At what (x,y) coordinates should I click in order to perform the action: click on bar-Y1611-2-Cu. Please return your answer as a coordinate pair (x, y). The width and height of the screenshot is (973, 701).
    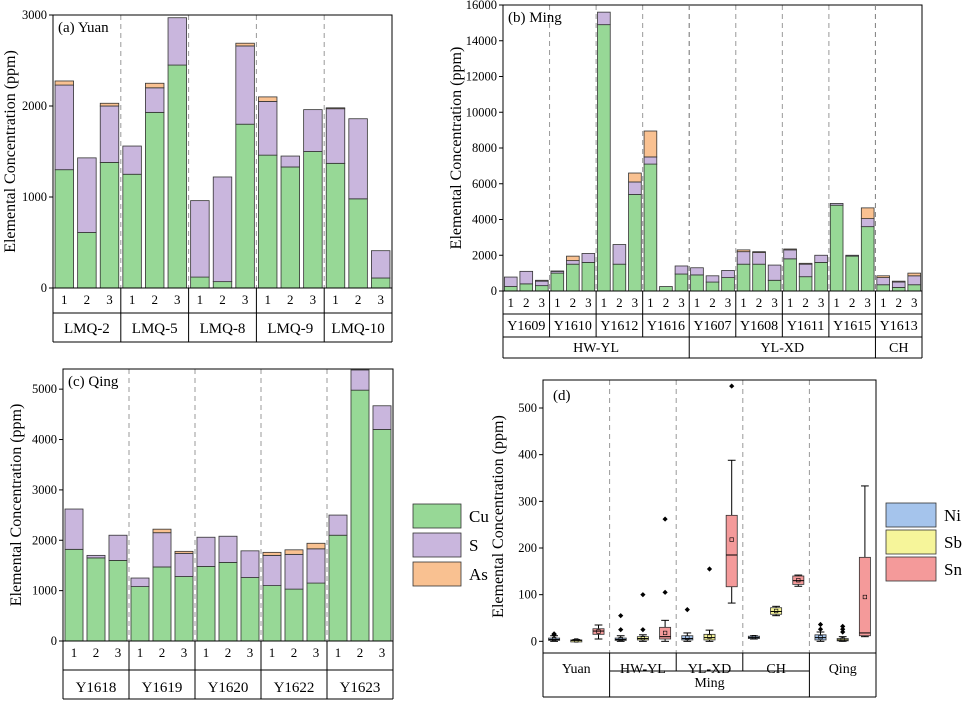
    Looking at the image, I should click on (805, 284).